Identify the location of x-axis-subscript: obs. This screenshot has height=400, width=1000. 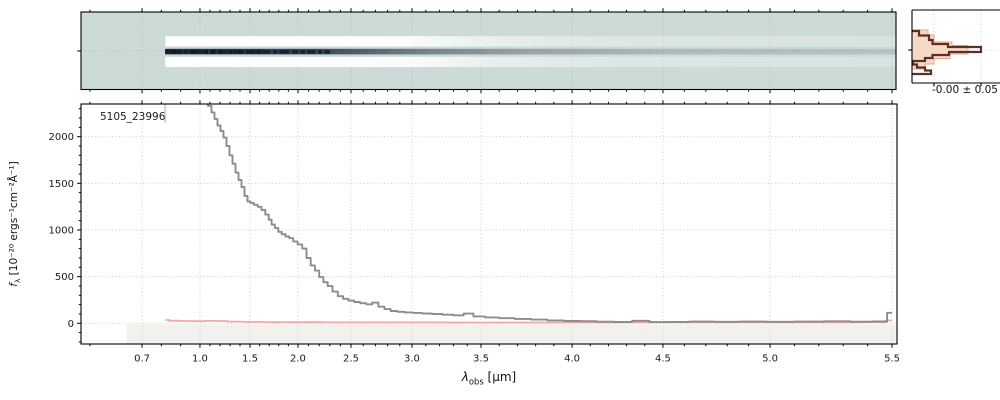
(476, 381).